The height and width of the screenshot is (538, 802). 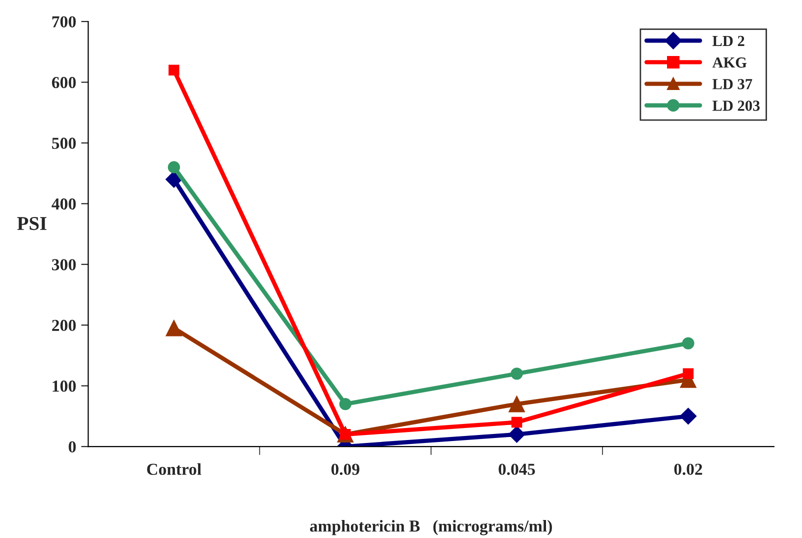 I want to click on y-tick-label: 0, so click(x=72, y=446).